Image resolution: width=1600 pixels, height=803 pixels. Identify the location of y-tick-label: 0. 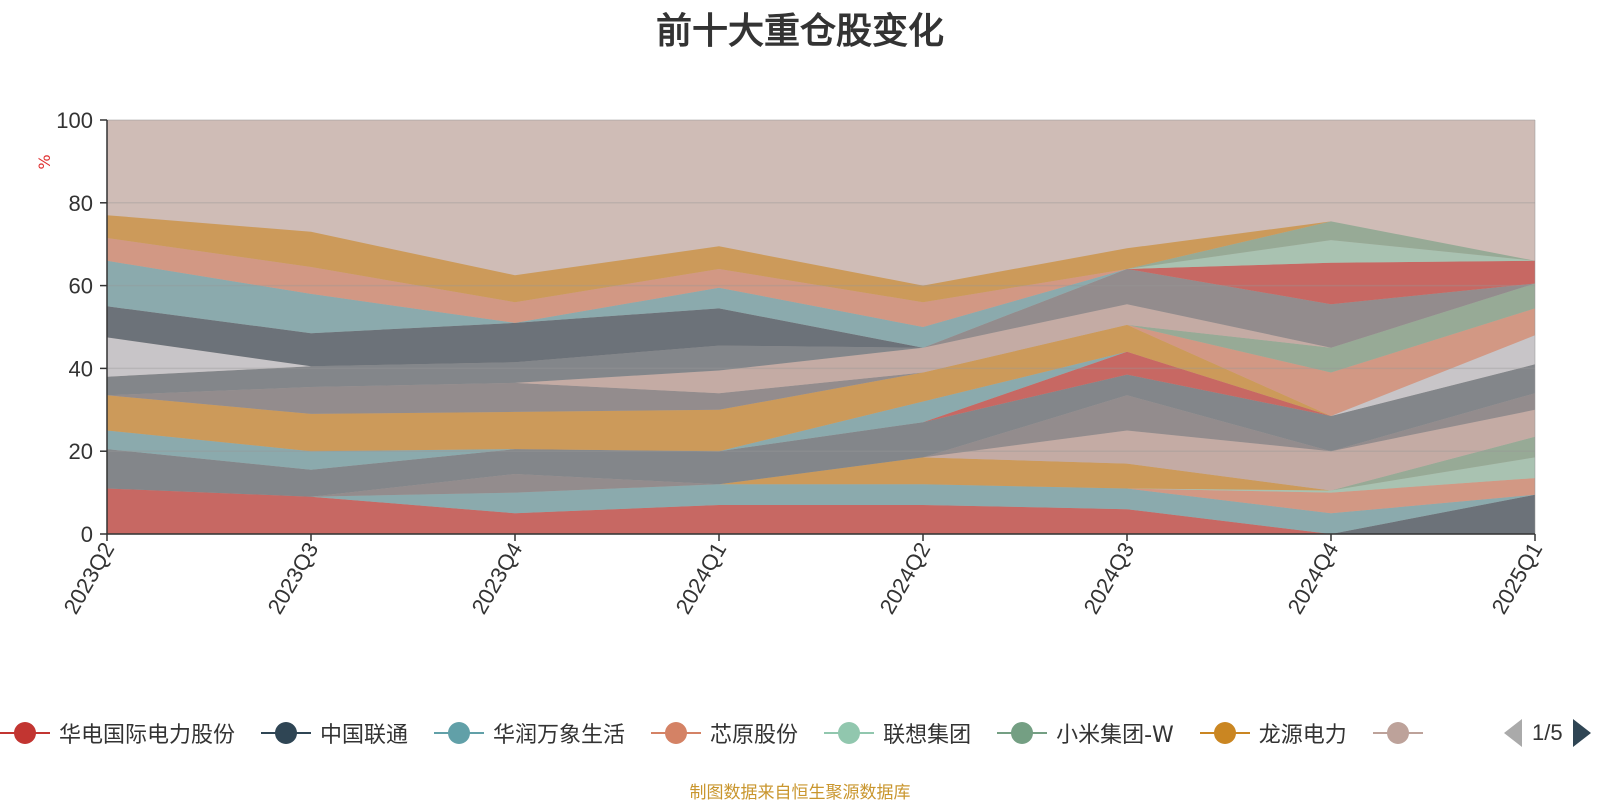
(87, 534).